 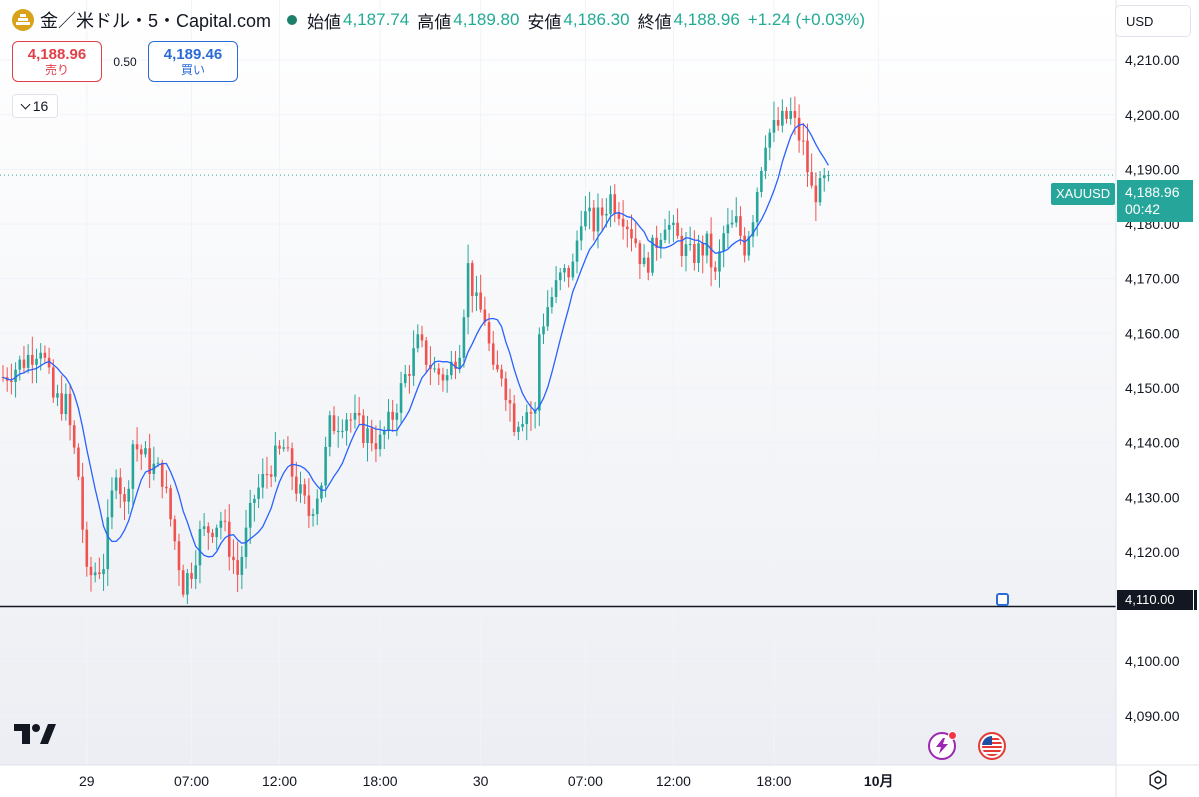 I want to click on spread-value: 0.50, so click(x=125, y=61).